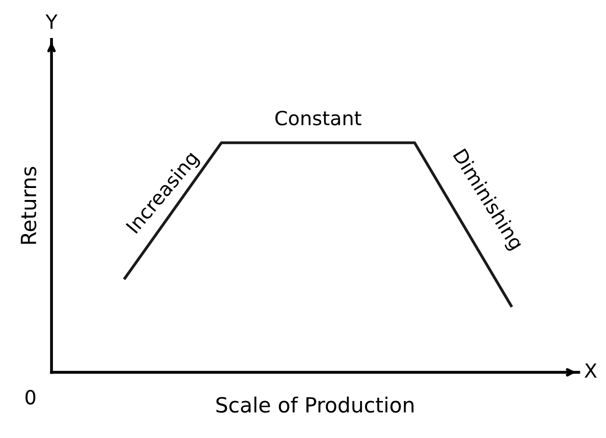  Describe the element at coordinates (28, 205) in the screenshot. I see `y-axis-title: Returns` at that location.